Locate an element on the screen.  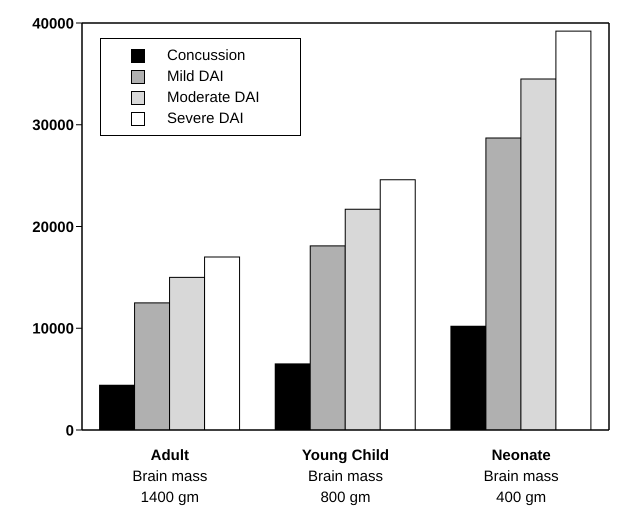
legend-label: Severe DAI is located at coordinates (205, 118).